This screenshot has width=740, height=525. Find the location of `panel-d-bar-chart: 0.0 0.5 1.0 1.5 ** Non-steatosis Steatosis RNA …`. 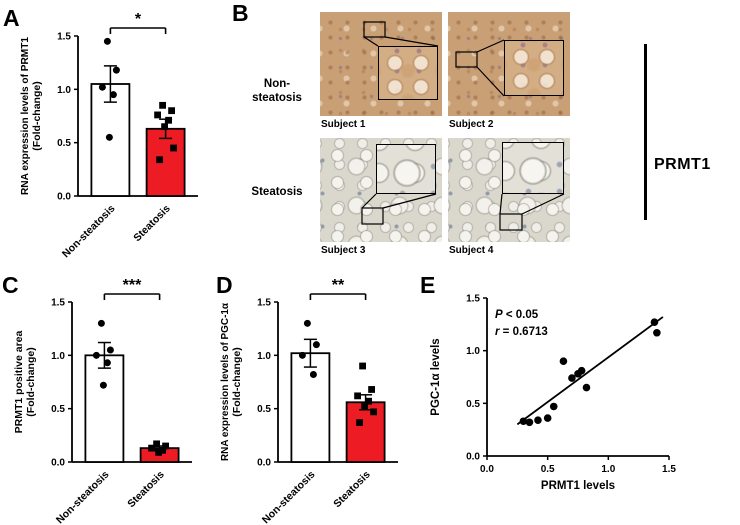

panel-d-bar-chart: 0.0 0.5 1.0 1.5 ** Non-steatosis Steatosis RNA … is located at coordinates (309, 395).